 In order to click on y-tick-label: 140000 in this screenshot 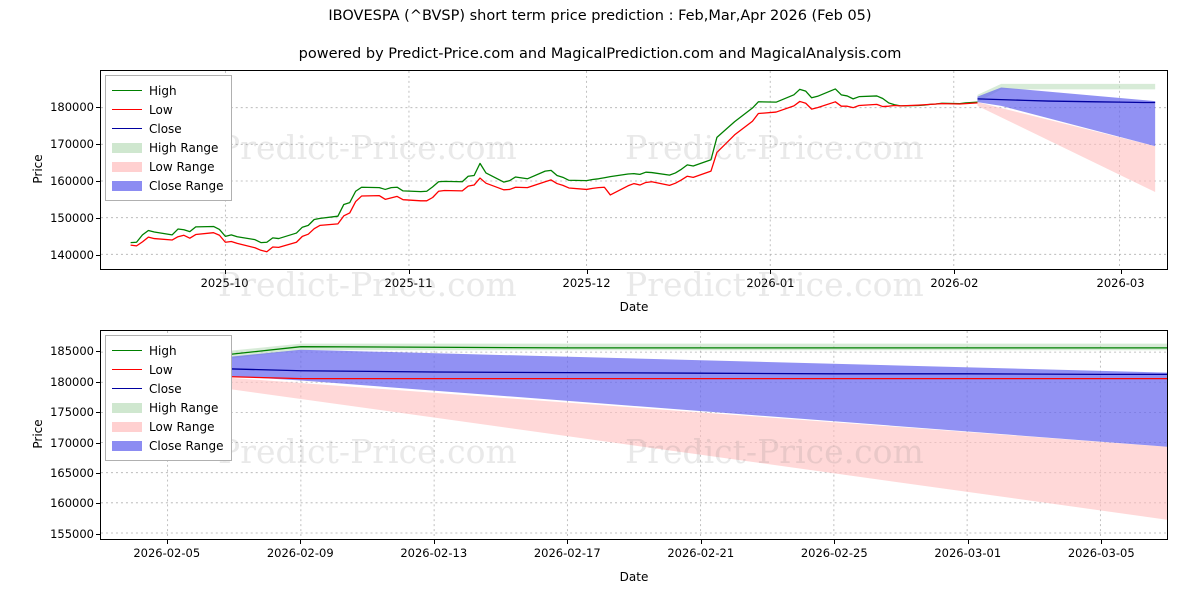, I will do `click(72, 255)`.